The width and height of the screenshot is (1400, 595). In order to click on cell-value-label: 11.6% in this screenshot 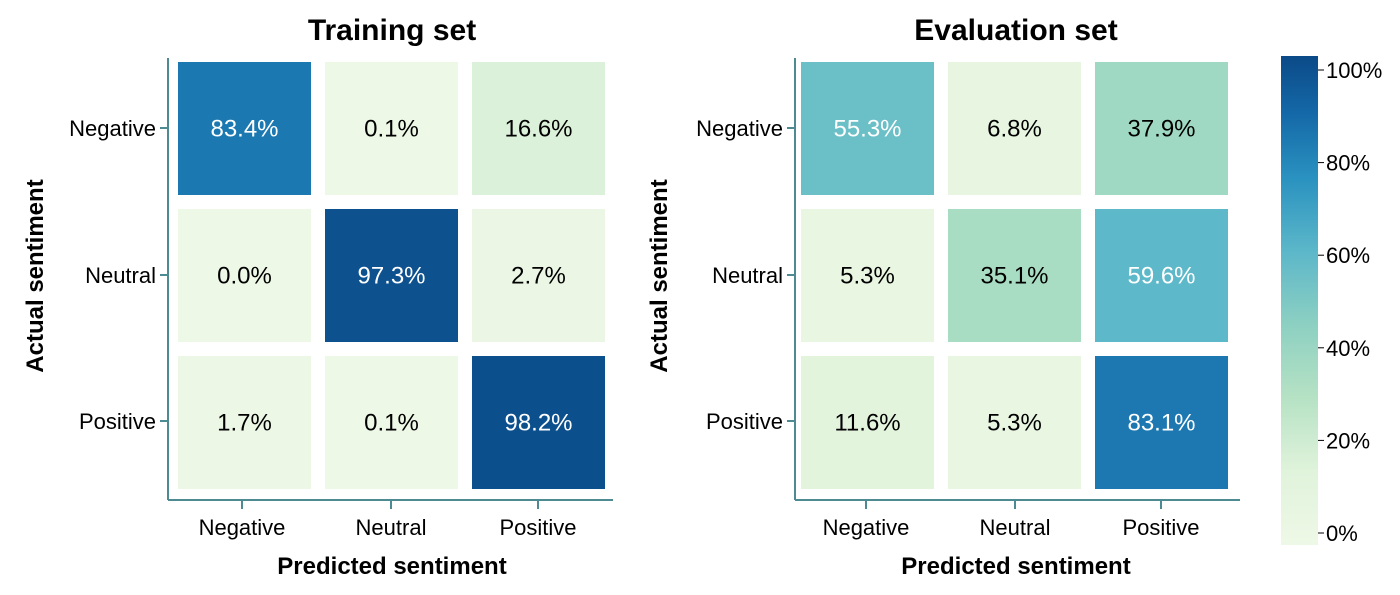, I will do `click(867, 423)`.